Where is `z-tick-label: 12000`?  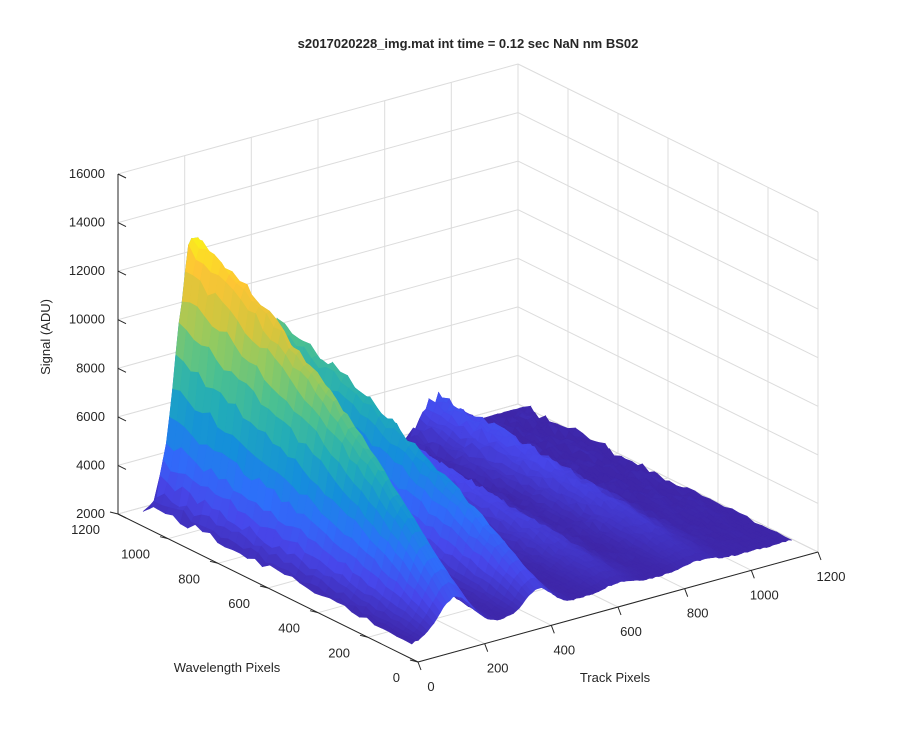
z-tick-label: 12000 is located at coordinates (87, 270).